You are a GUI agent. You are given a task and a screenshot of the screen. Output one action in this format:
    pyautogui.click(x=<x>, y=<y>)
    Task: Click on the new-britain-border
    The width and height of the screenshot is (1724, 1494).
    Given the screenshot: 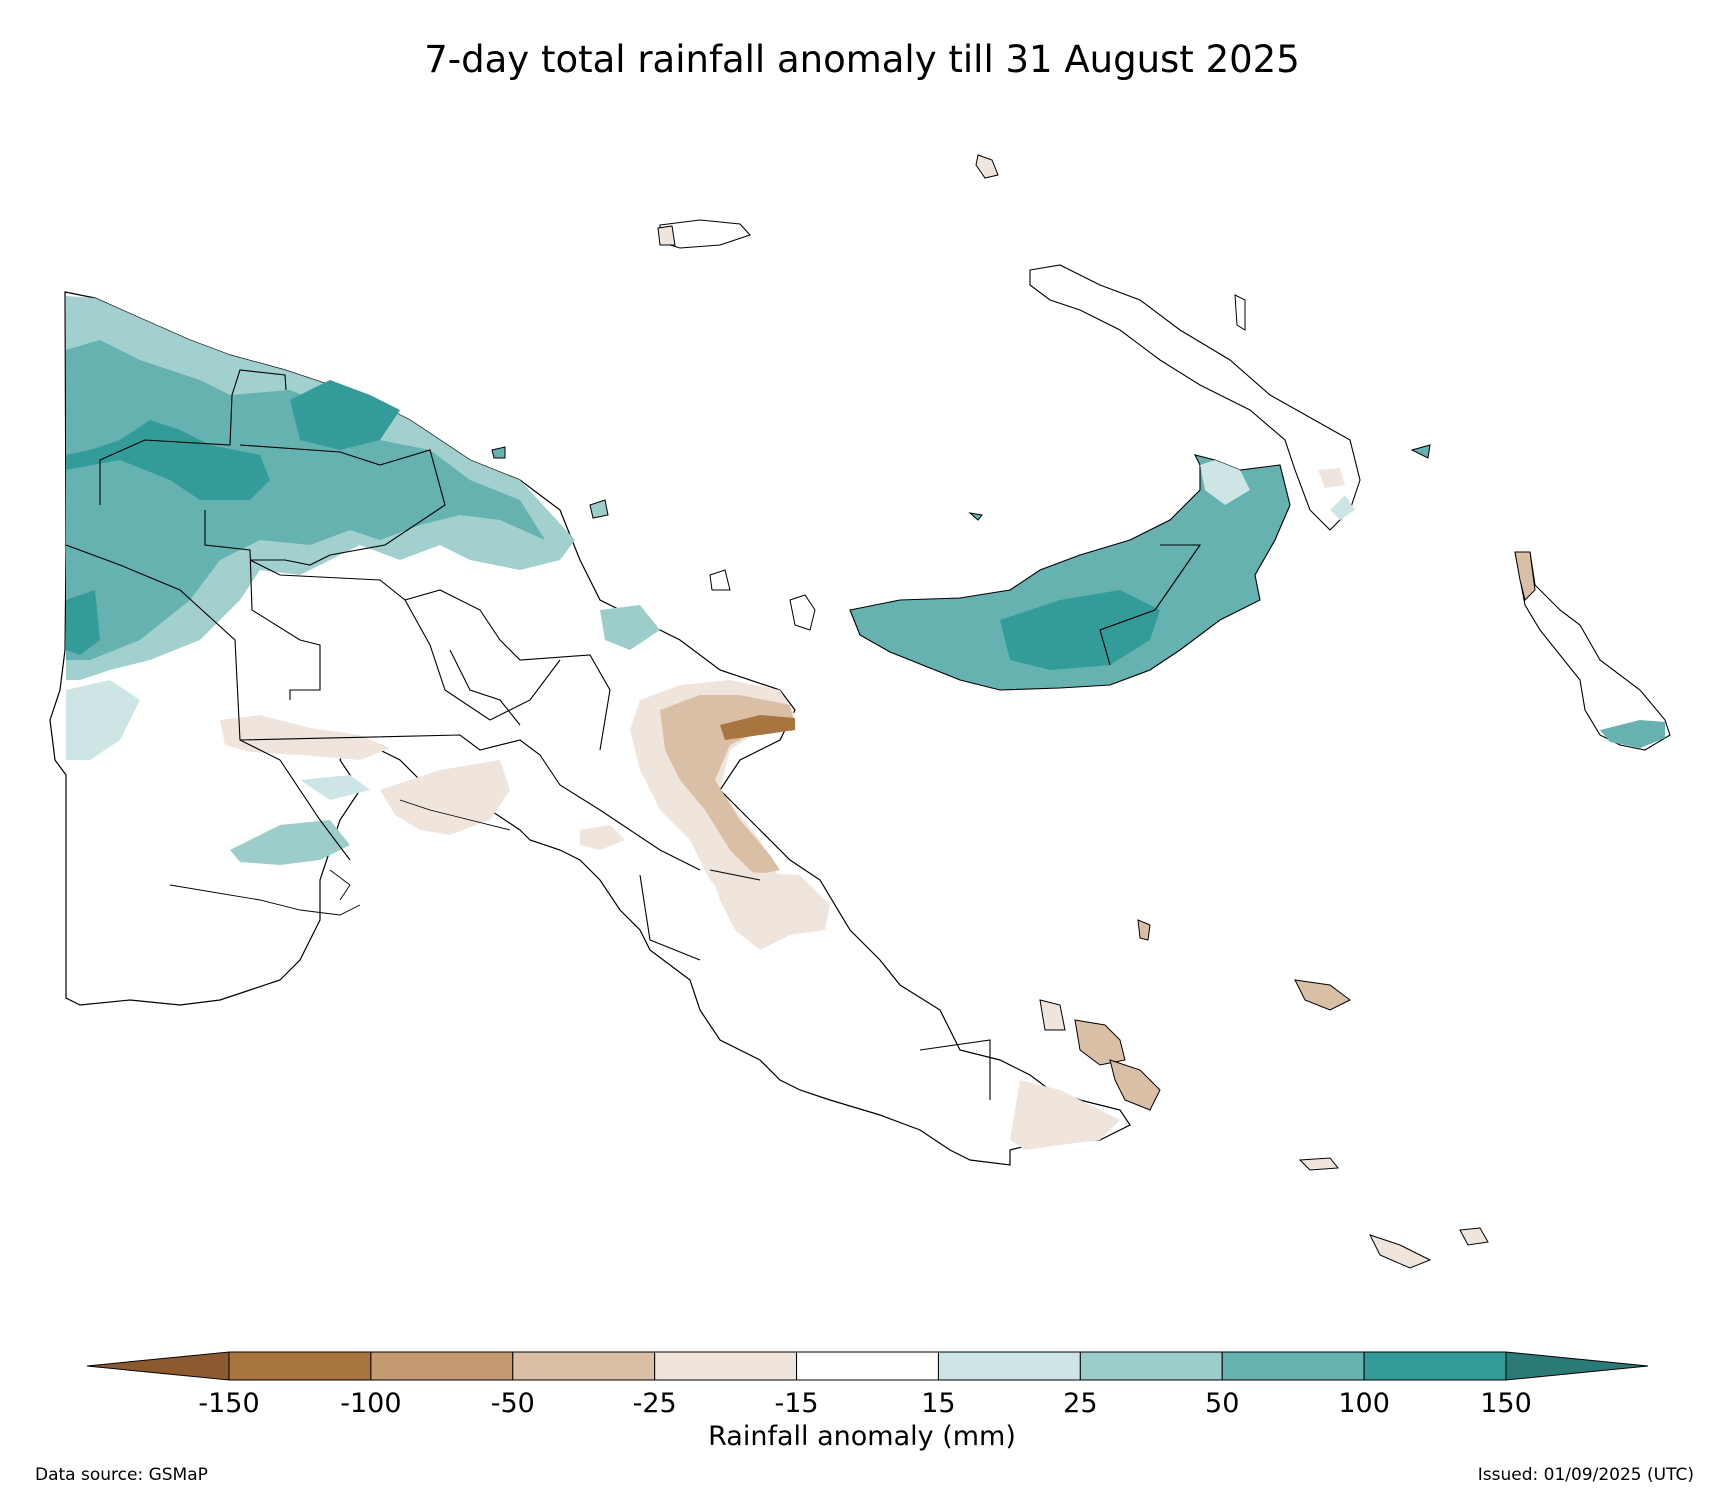 What is the action you would take?
    pyautogui.click(x=1150, y=605)
    